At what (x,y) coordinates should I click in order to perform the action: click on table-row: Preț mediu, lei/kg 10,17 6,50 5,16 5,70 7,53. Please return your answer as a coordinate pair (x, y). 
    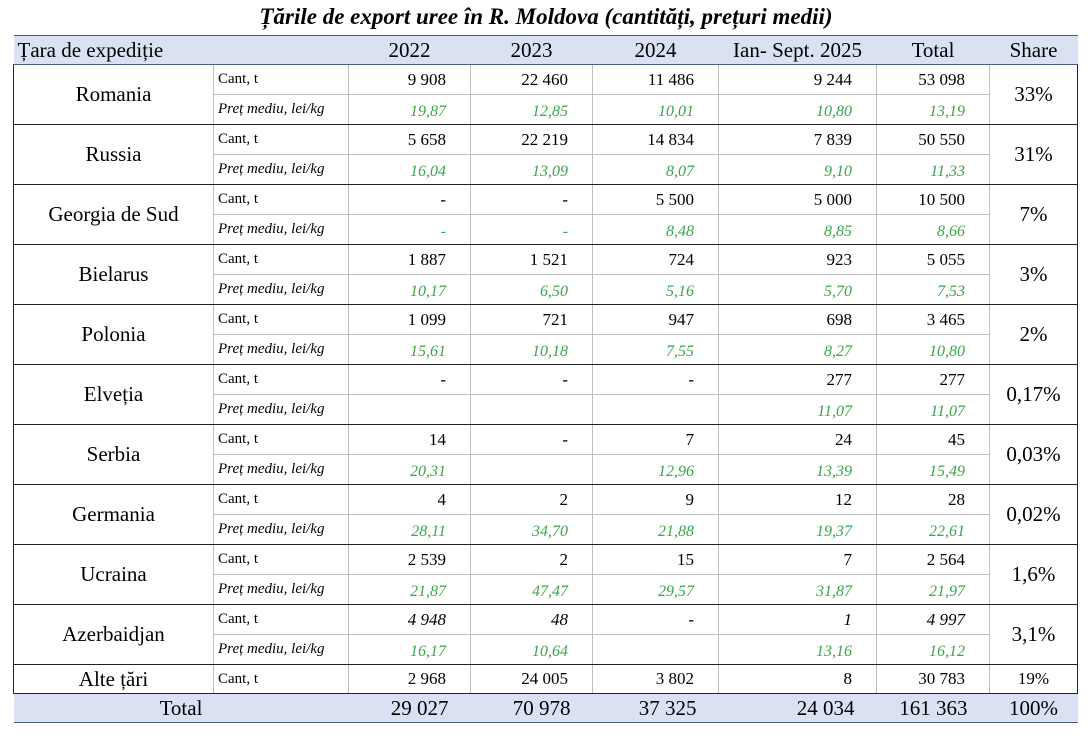
    Looking at the image, I should click on (546, 289).